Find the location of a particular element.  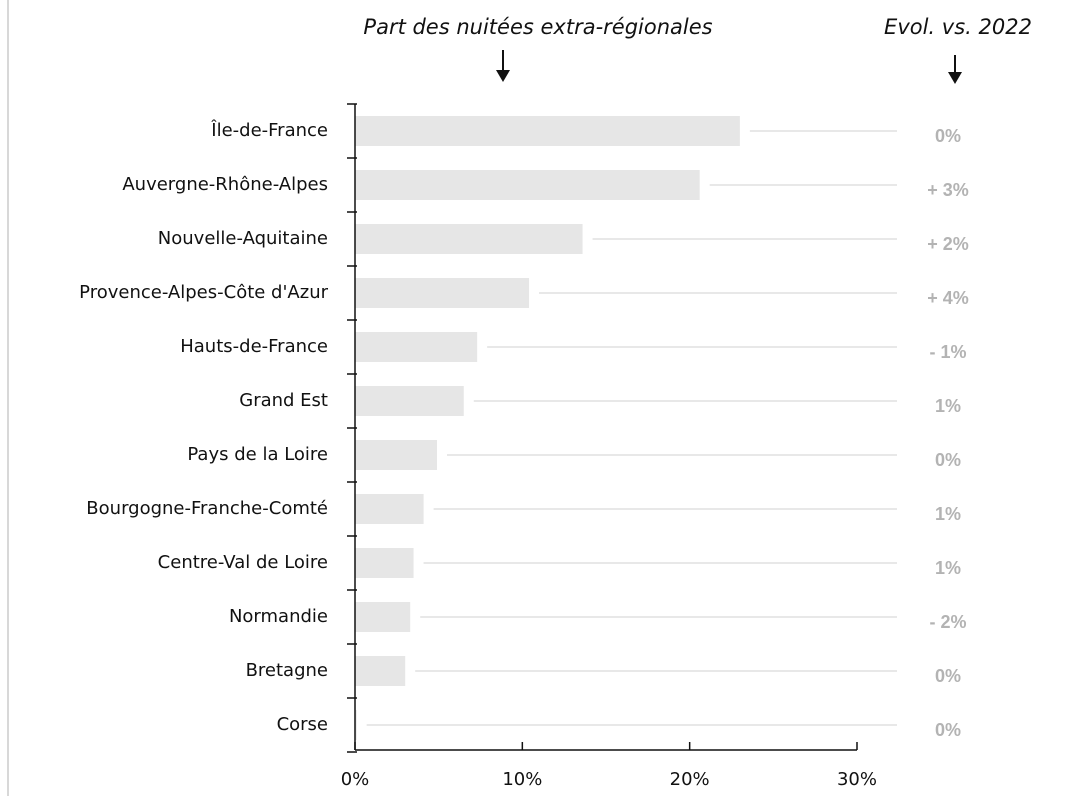

y-tick-label: Normandie is located at coordinates (278, 616).